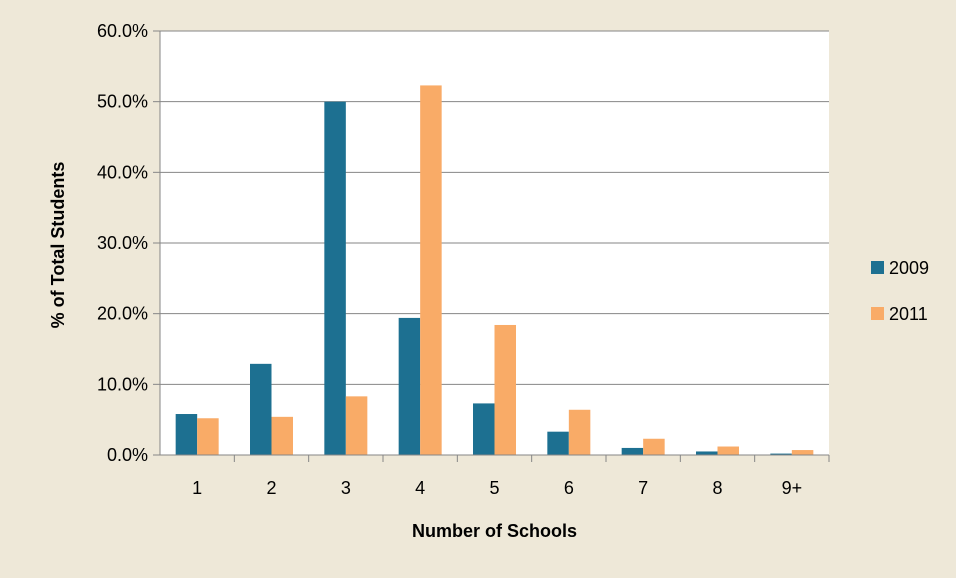 This screenshot has width=956, height=578. What do you see at coordinates (197, 488) in the screenshot?
I see `x-tick-label: 1` at bounding box center [197, 488].